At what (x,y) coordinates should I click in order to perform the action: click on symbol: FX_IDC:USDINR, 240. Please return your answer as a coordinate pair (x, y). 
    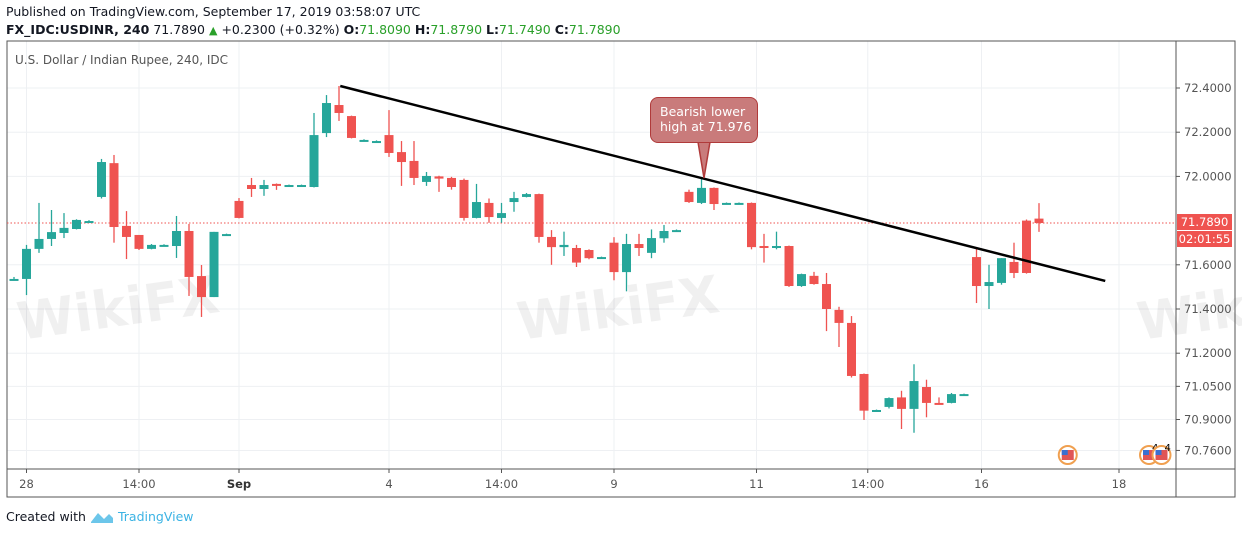
    Looking at the image, I should click on (78, 29).